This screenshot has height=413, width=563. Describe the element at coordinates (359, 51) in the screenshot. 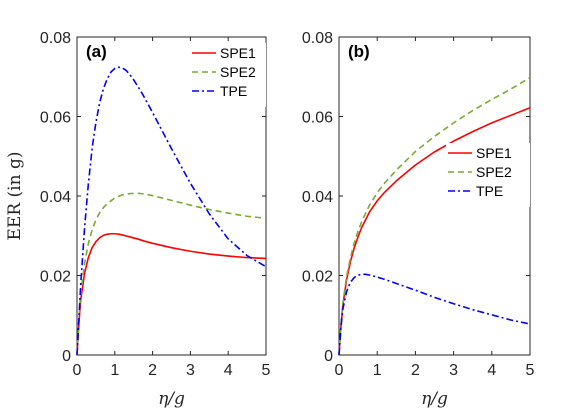

I see `panel-label: (b)` at that location.